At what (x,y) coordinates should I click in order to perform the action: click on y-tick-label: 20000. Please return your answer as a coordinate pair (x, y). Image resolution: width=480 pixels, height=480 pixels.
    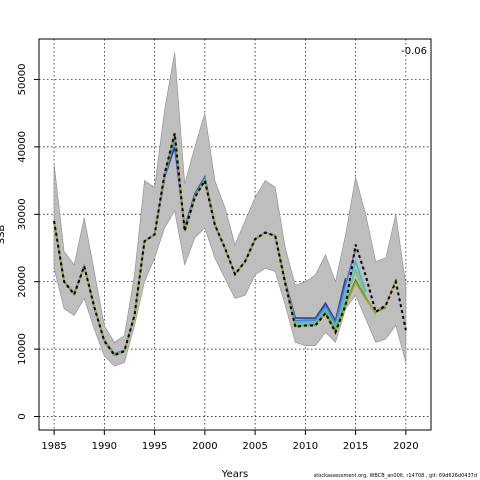
    Looking at the image, I should click on (22, 282).